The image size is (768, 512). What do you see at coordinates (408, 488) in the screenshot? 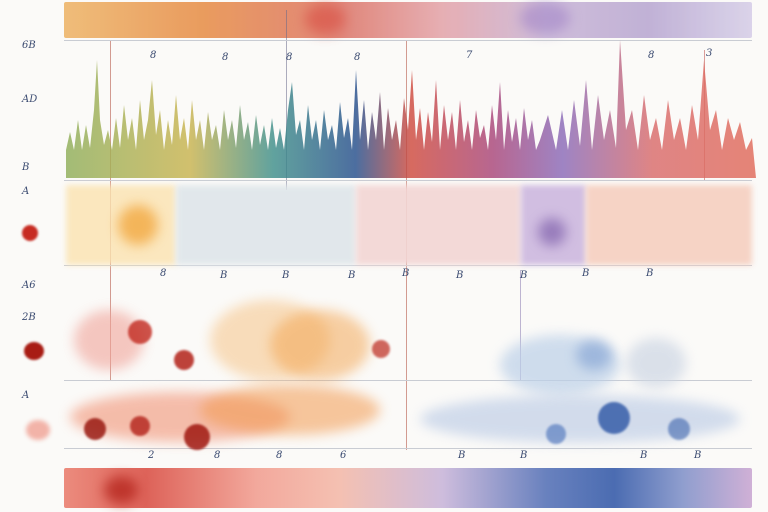
I see `bottom-color-band` at bounding box center [408, 488].